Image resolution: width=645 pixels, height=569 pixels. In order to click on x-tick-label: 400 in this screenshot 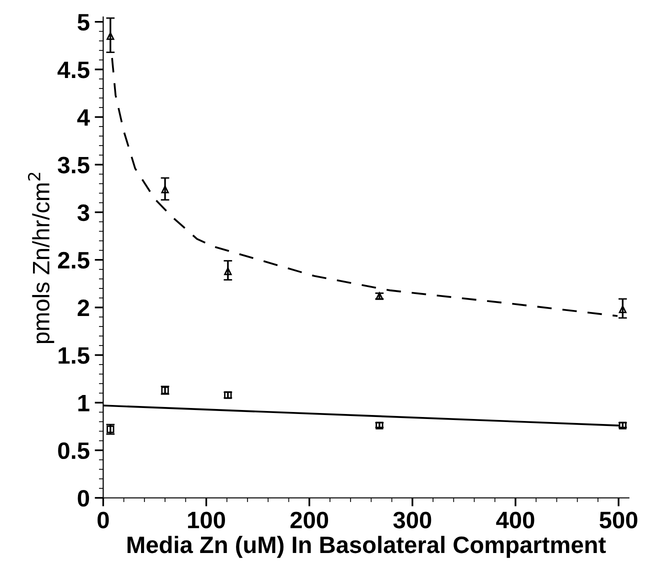, I will do `click(515, 520)`.